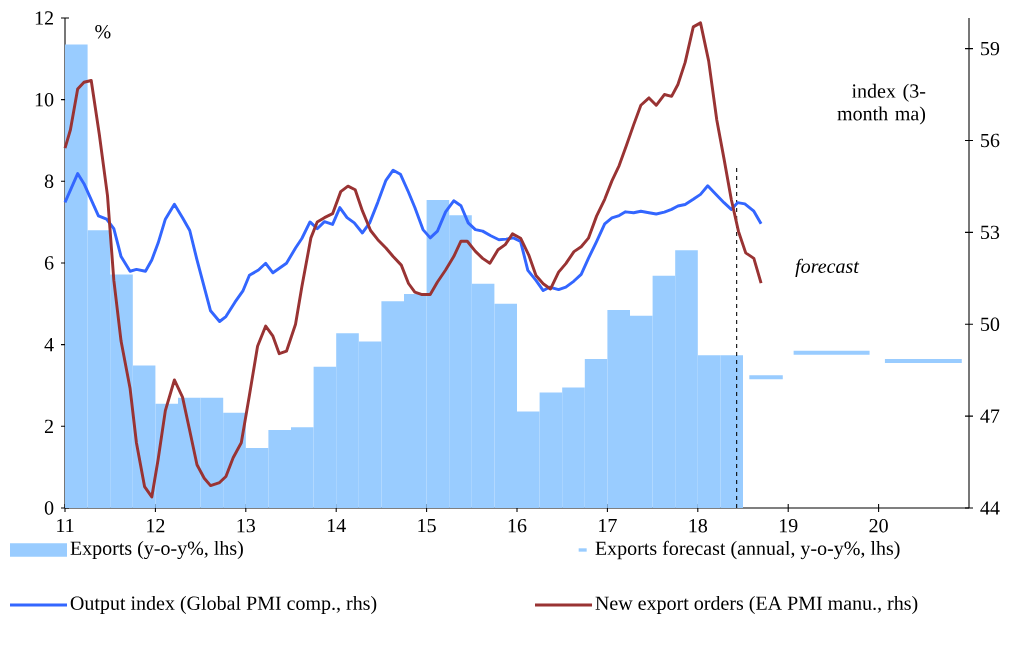 Image resolution: width=1022 pixels, height=655 pixels. Describe the element at coordinates (48, 426) in the screenshot. I see `y-tick-label: 2` at that location.